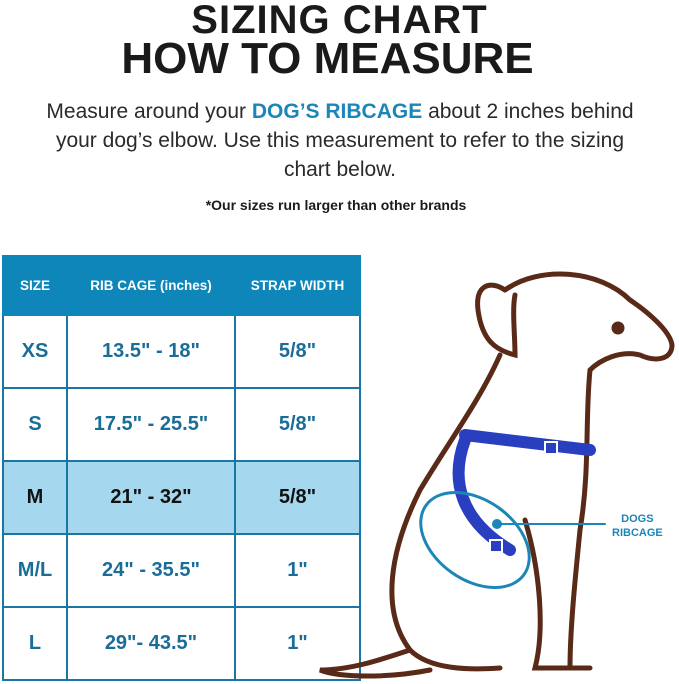 Image resolution: width=679 pixels, height=684 pixels. Describe the element at coordinates (35, 424) in the screenshot. I see `cell-size: S` at that location.